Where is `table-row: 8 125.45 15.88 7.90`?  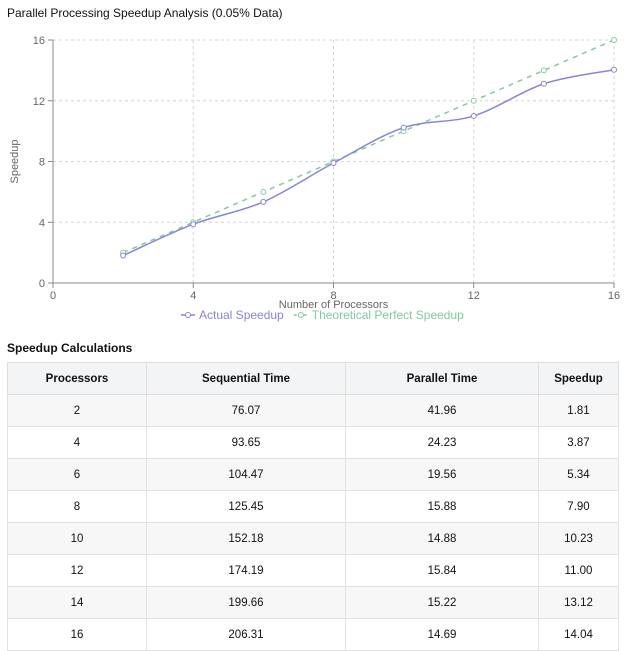 table-row: 8 125.45 15.88 7.90 is located at coordinates (313, 506).